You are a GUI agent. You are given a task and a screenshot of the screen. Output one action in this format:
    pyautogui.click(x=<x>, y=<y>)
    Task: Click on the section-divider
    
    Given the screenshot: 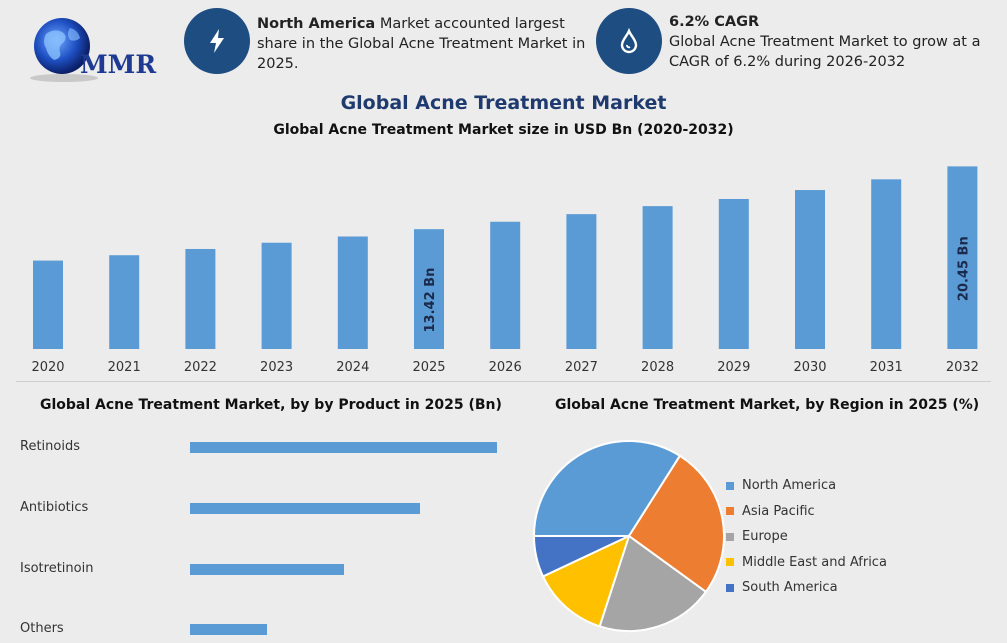 What is the action you would take?
    pyautogui.click(x=503, y=381)
    